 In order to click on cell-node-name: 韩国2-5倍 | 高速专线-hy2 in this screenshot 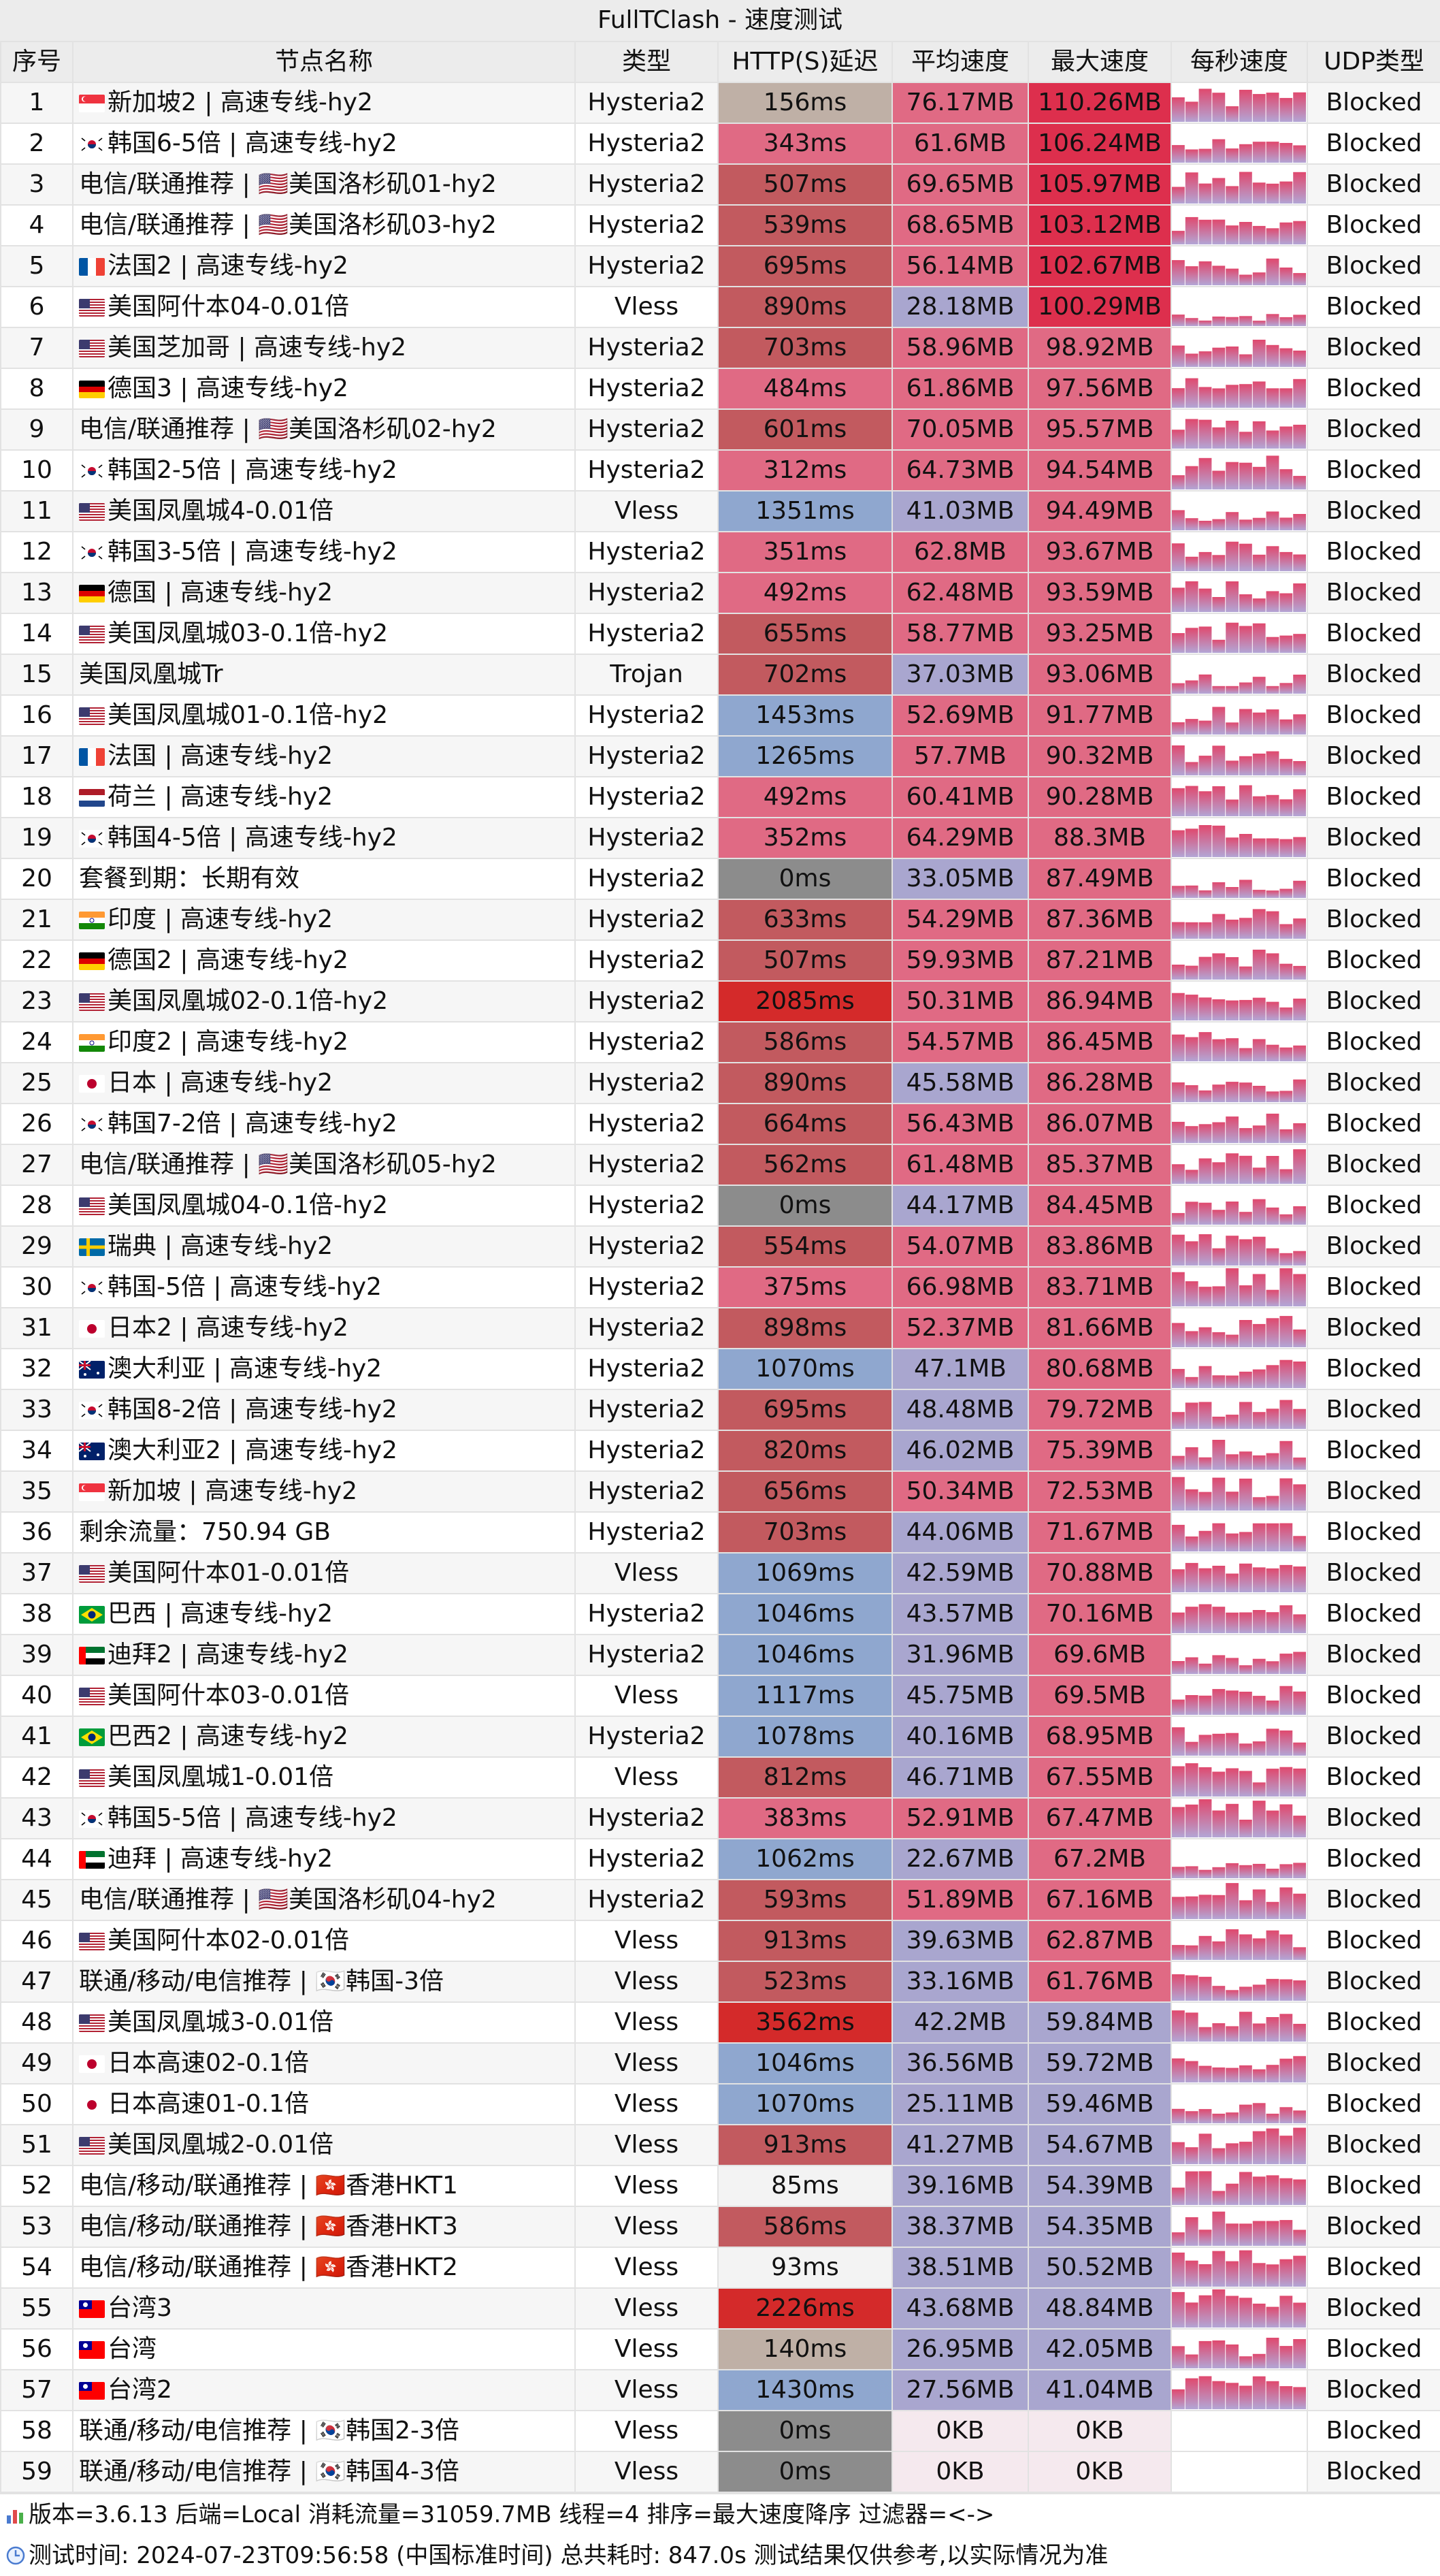, I will do `click(324, 471)`.